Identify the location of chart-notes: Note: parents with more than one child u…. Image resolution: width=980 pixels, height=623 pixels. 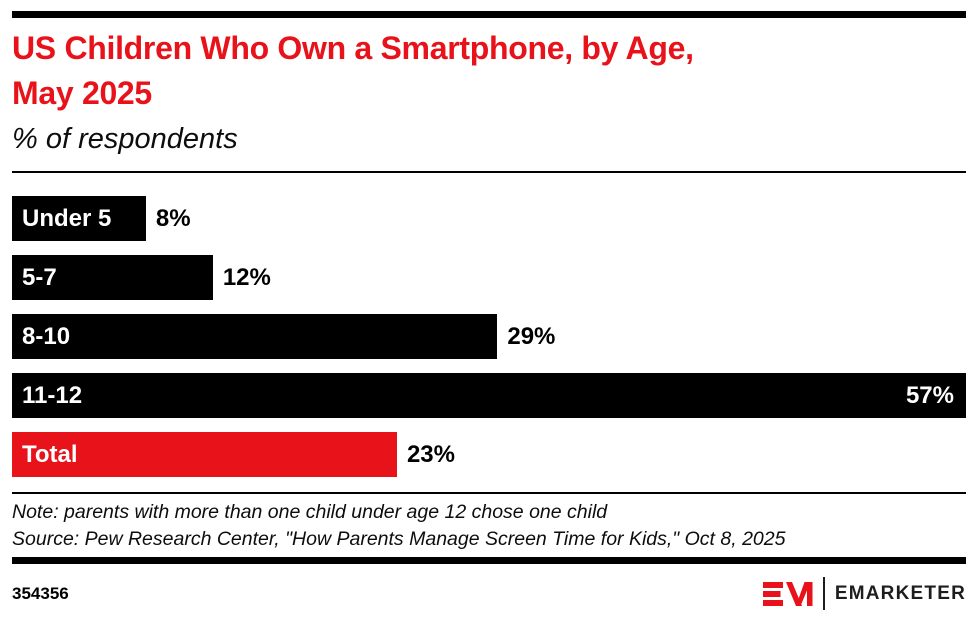
(489, 526).